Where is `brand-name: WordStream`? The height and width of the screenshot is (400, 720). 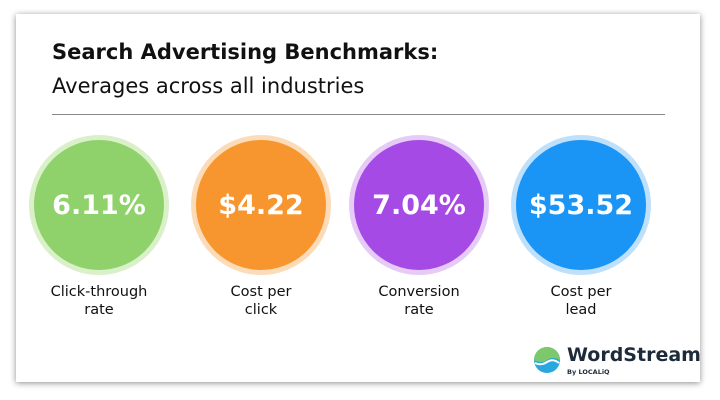 brand-name: WordStream is located at coordinates (634, 355).